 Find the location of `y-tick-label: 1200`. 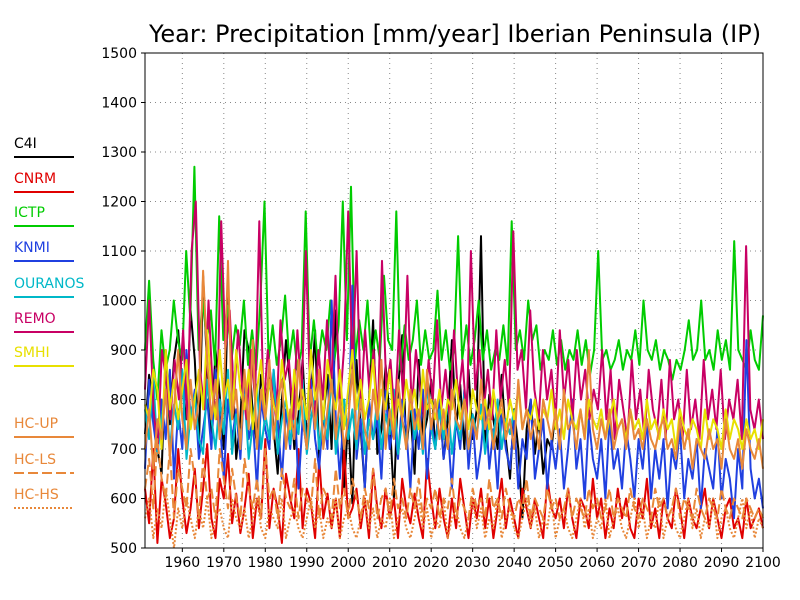

y-tick-label: 1200 is located at coordinates (119, 203).